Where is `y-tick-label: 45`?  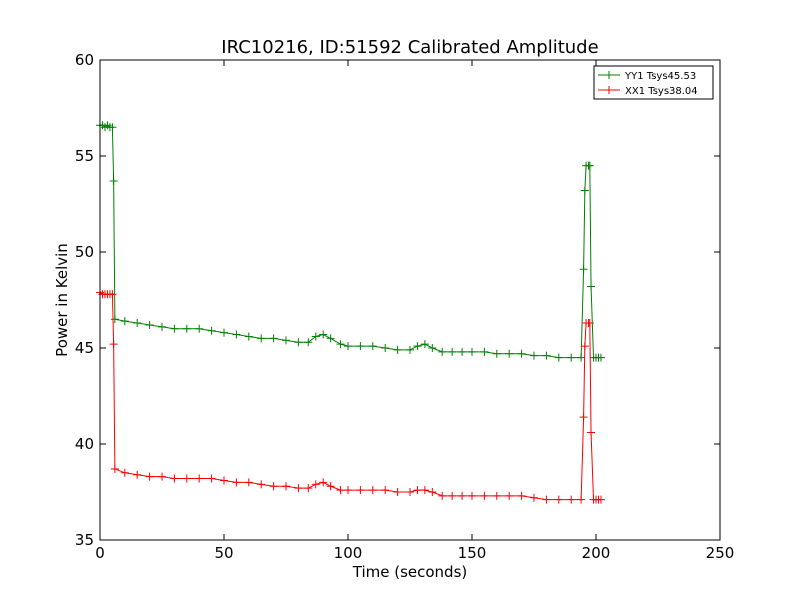
y-tick-label: 45 is located at coordinates (84, 348).